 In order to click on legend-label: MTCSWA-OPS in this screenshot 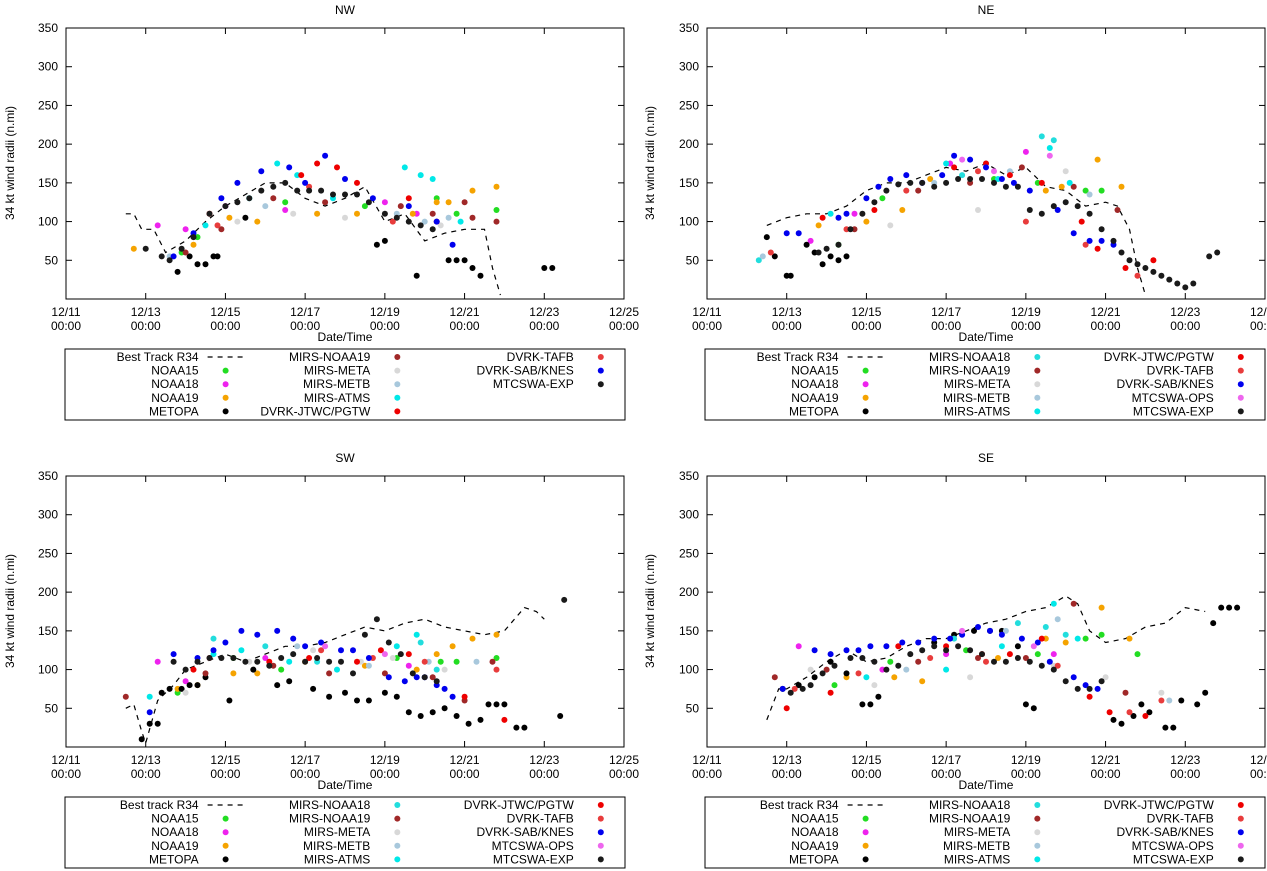, I will do `click(533, 846)`.